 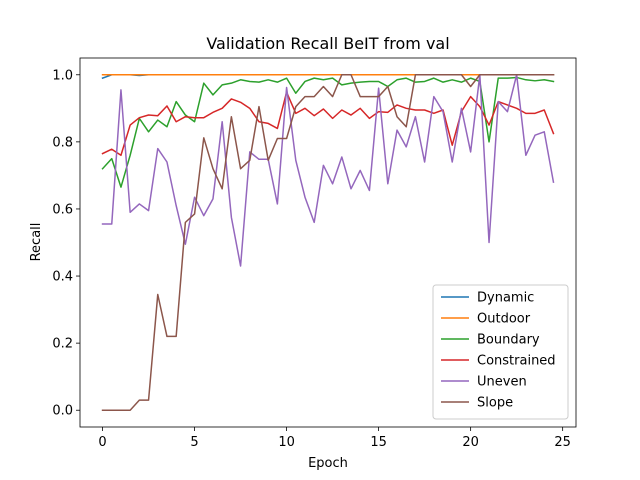 What do you see at coordinates (508, 340) in the screenshot?
I see `legend-label-boundary: Boundary` at bounding box center [508, 340].